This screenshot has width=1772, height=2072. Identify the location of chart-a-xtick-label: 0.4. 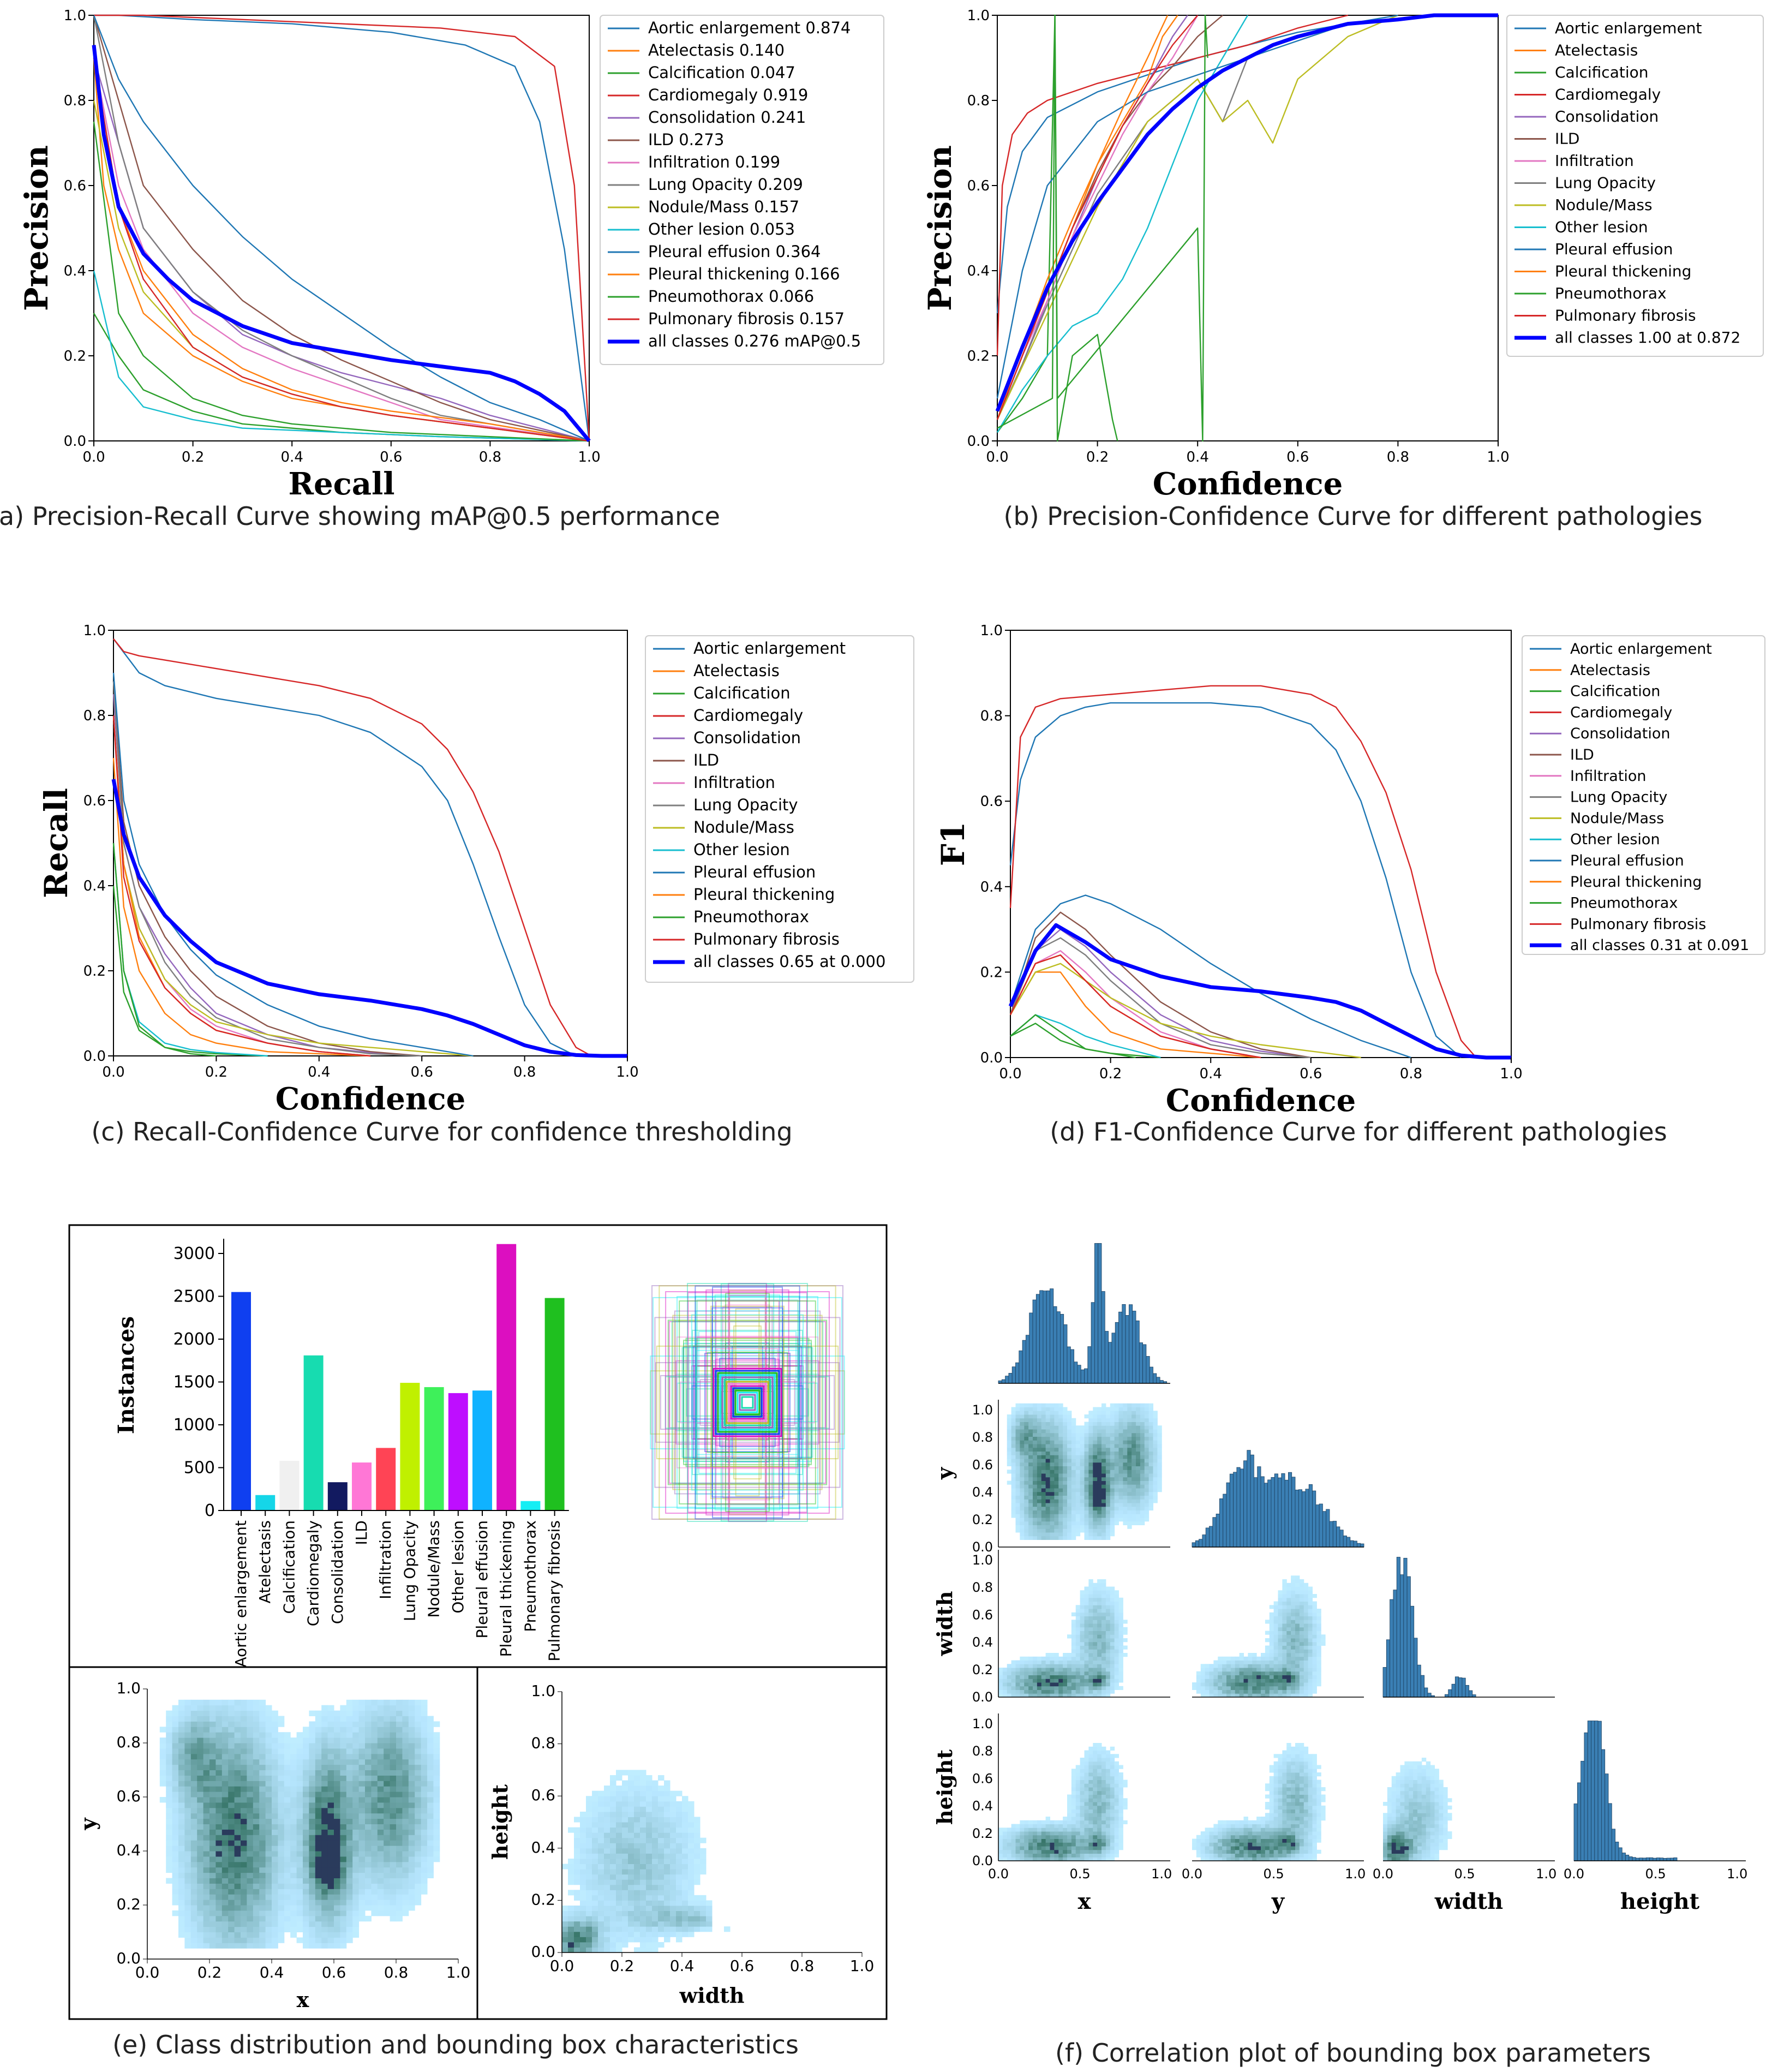
(292, 457).